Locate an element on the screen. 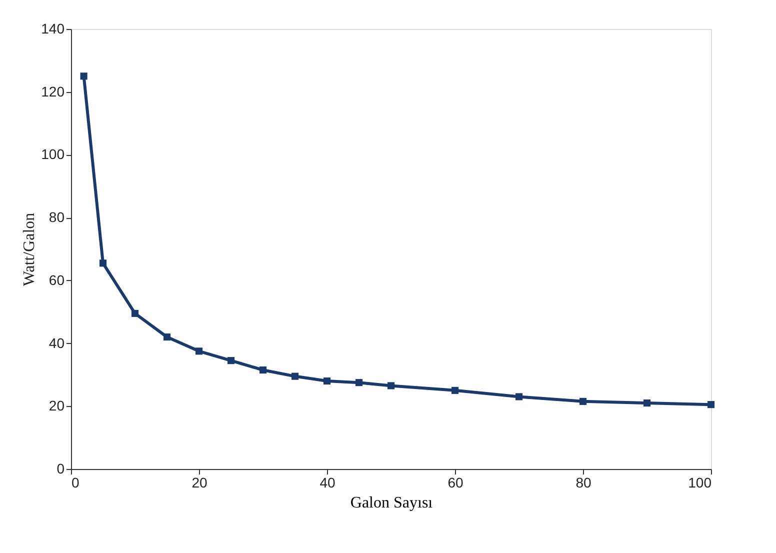 This screenshot has width=776, height=553. x-tick-label: 60 is located at coordinates (456, 482).